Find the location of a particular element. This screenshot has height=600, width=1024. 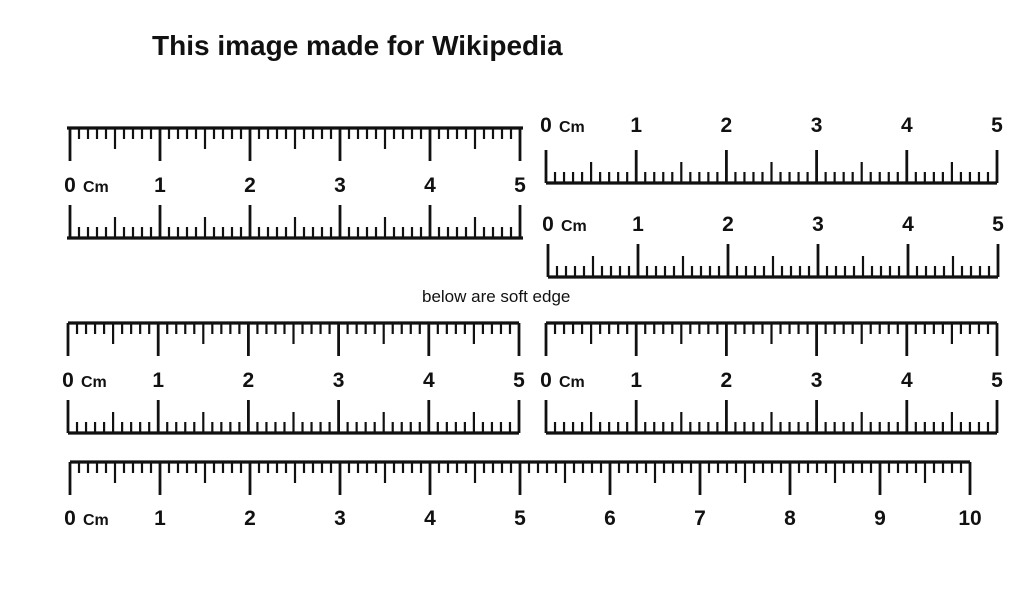

ruler-3-tick-label: 5 is located at coordinates (998, 224).